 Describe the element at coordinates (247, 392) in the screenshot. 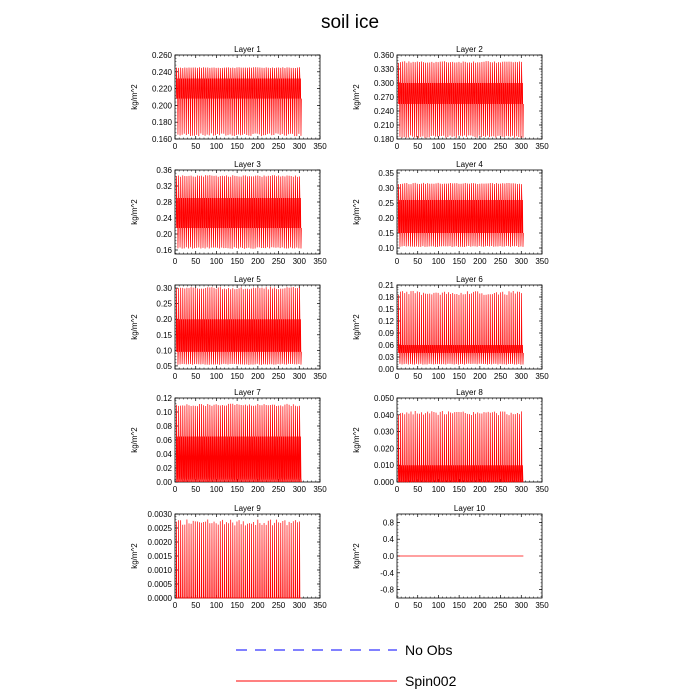

I see `panel-title: Layer 7` at that location.